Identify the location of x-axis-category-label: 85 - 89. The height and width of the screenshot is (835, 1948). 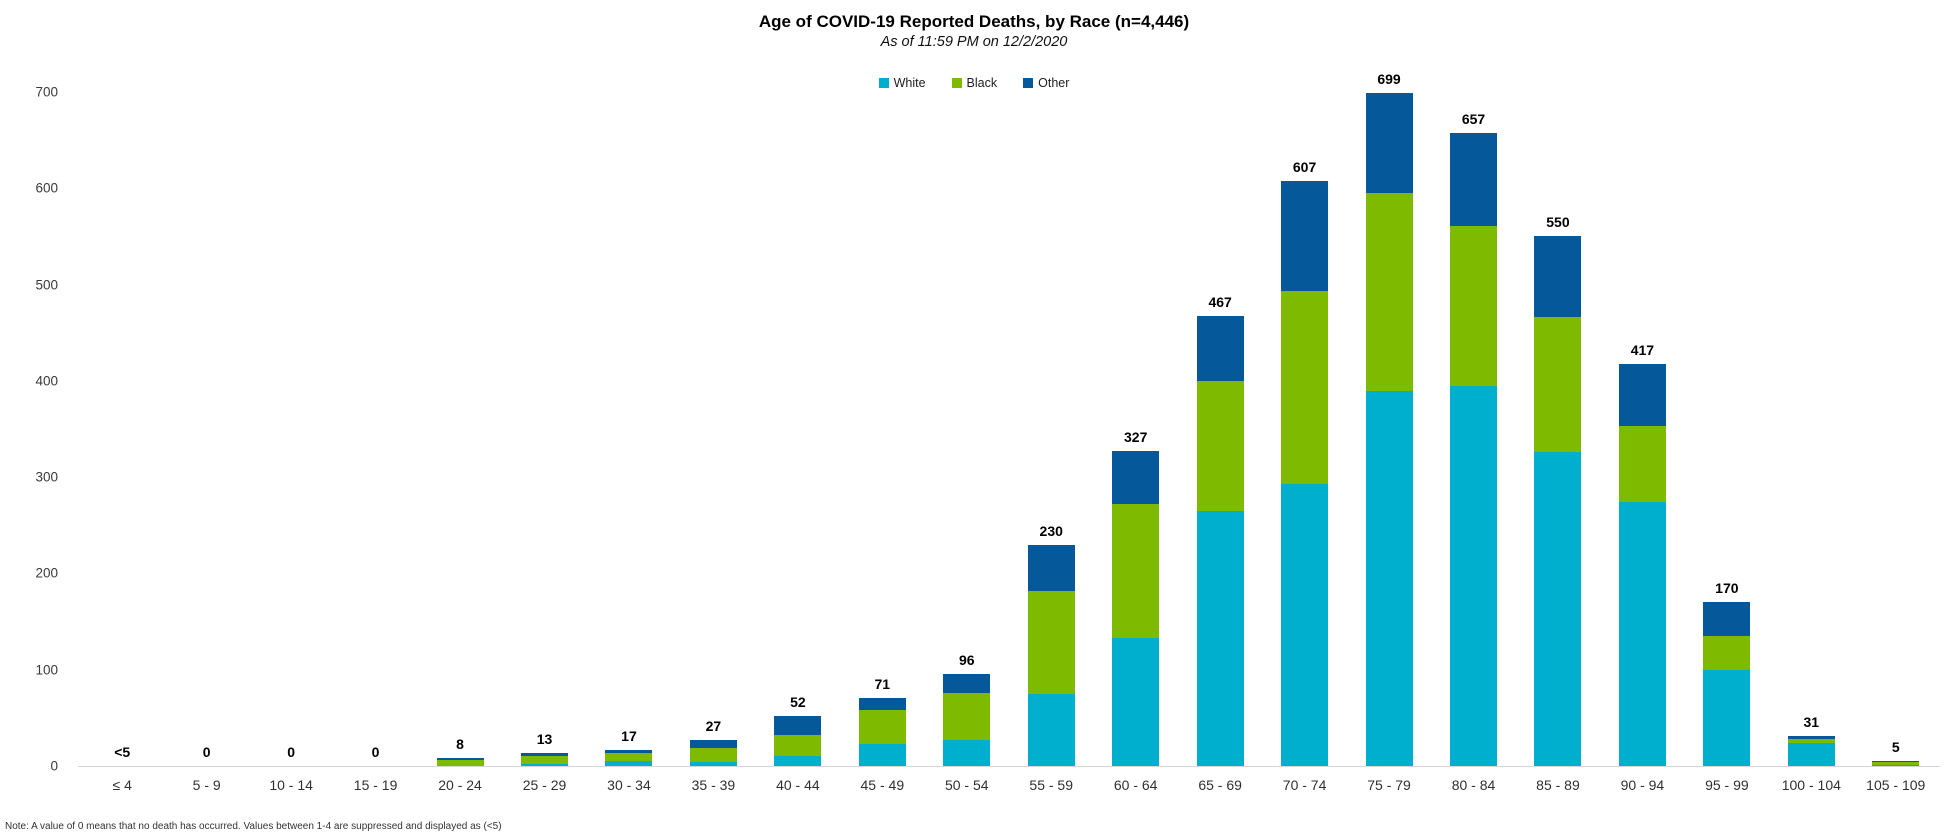
(1558, 785).